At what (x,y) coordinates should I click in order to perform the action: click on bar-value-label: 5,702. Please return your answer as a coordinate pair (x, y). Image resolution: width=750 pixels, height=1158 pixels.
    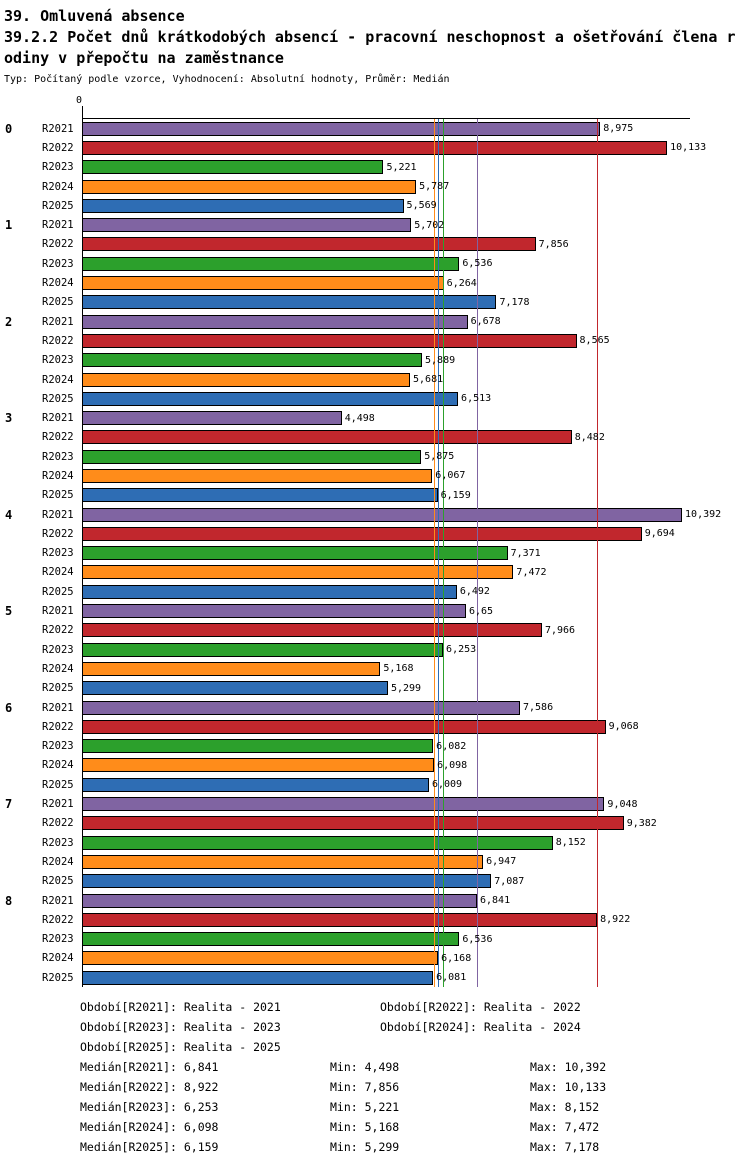
    Looking at the image, I should click on (429, 225).